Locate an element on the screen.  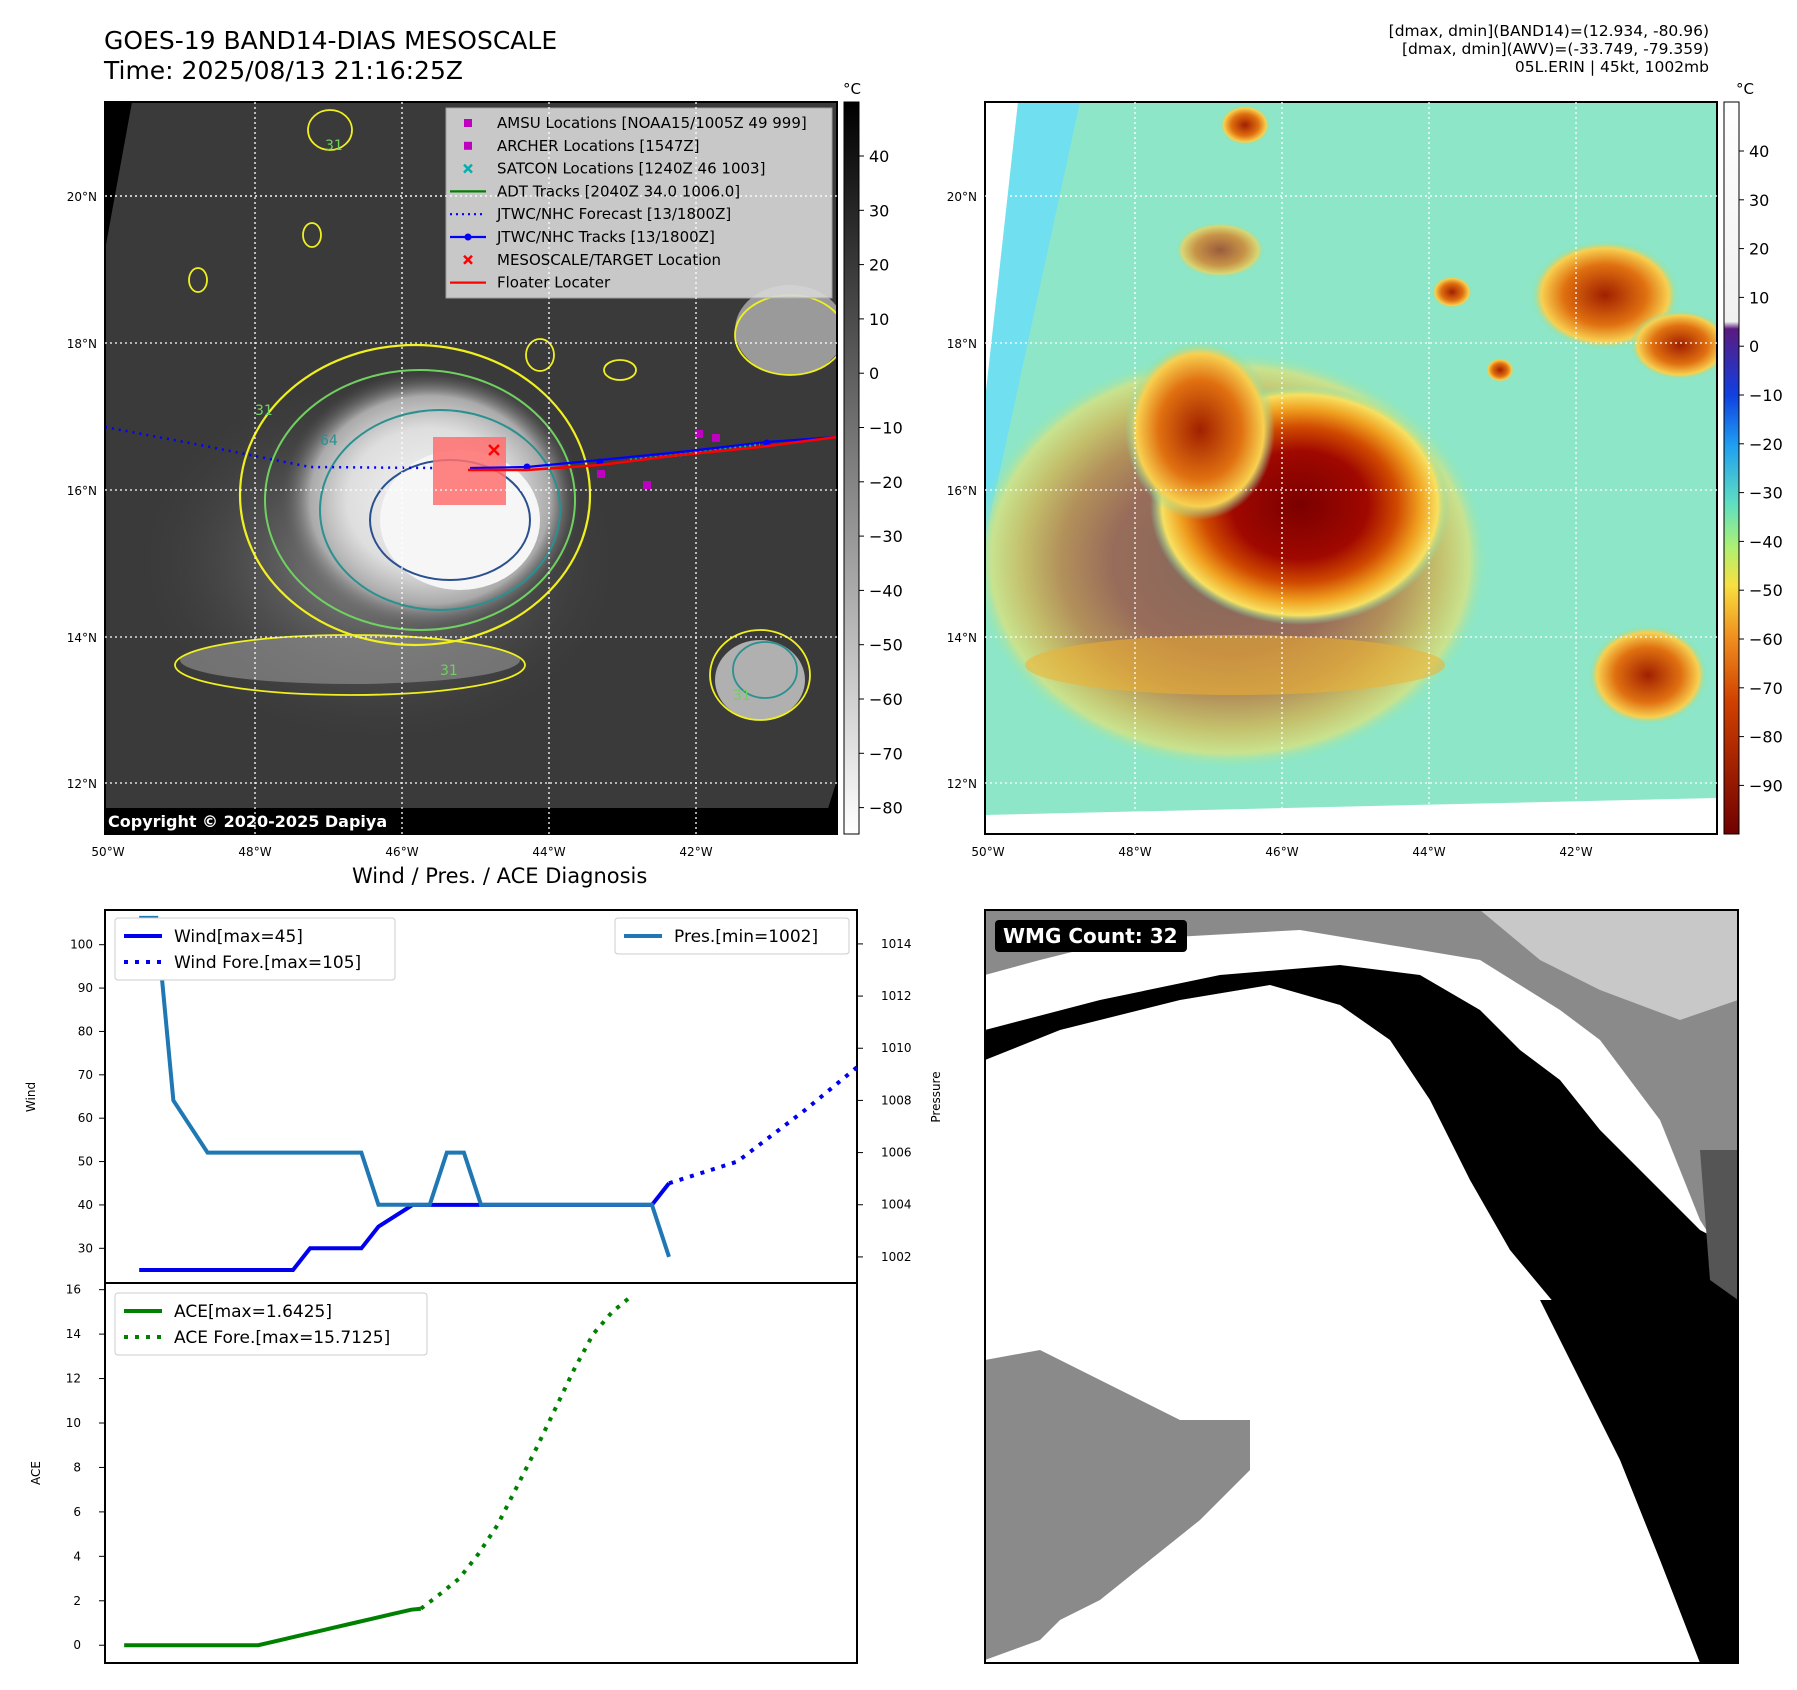
map-tl-lon-label: 44°W is located at coordinates (548, 852).